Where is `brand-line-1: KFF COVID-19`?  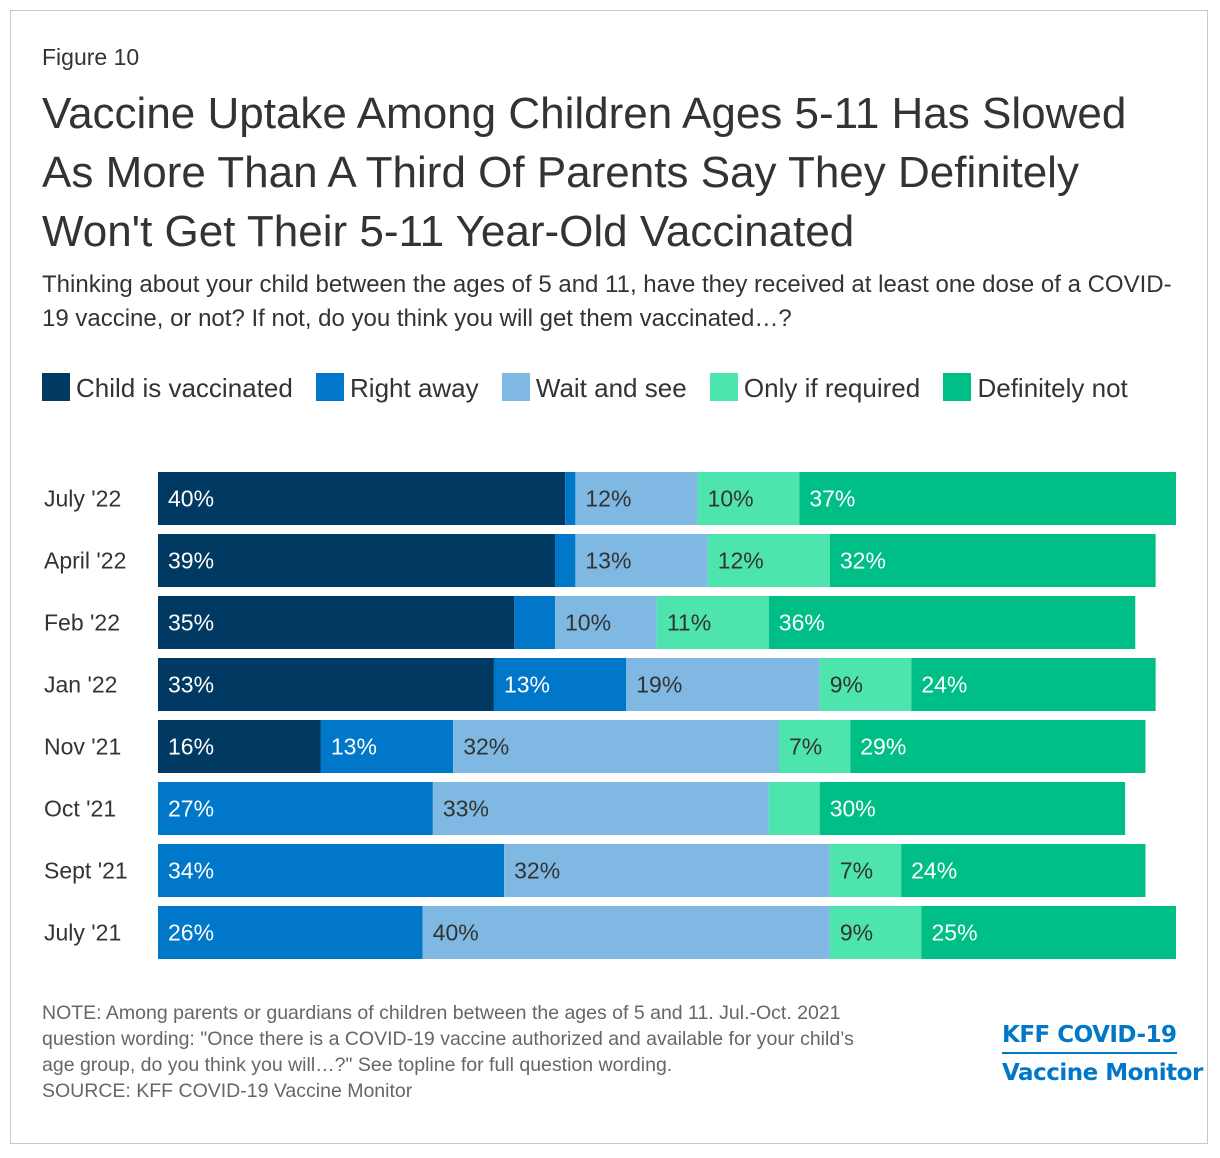 brand-line-1: KFF COVID-19 is located at coordinates (1089, 1038).